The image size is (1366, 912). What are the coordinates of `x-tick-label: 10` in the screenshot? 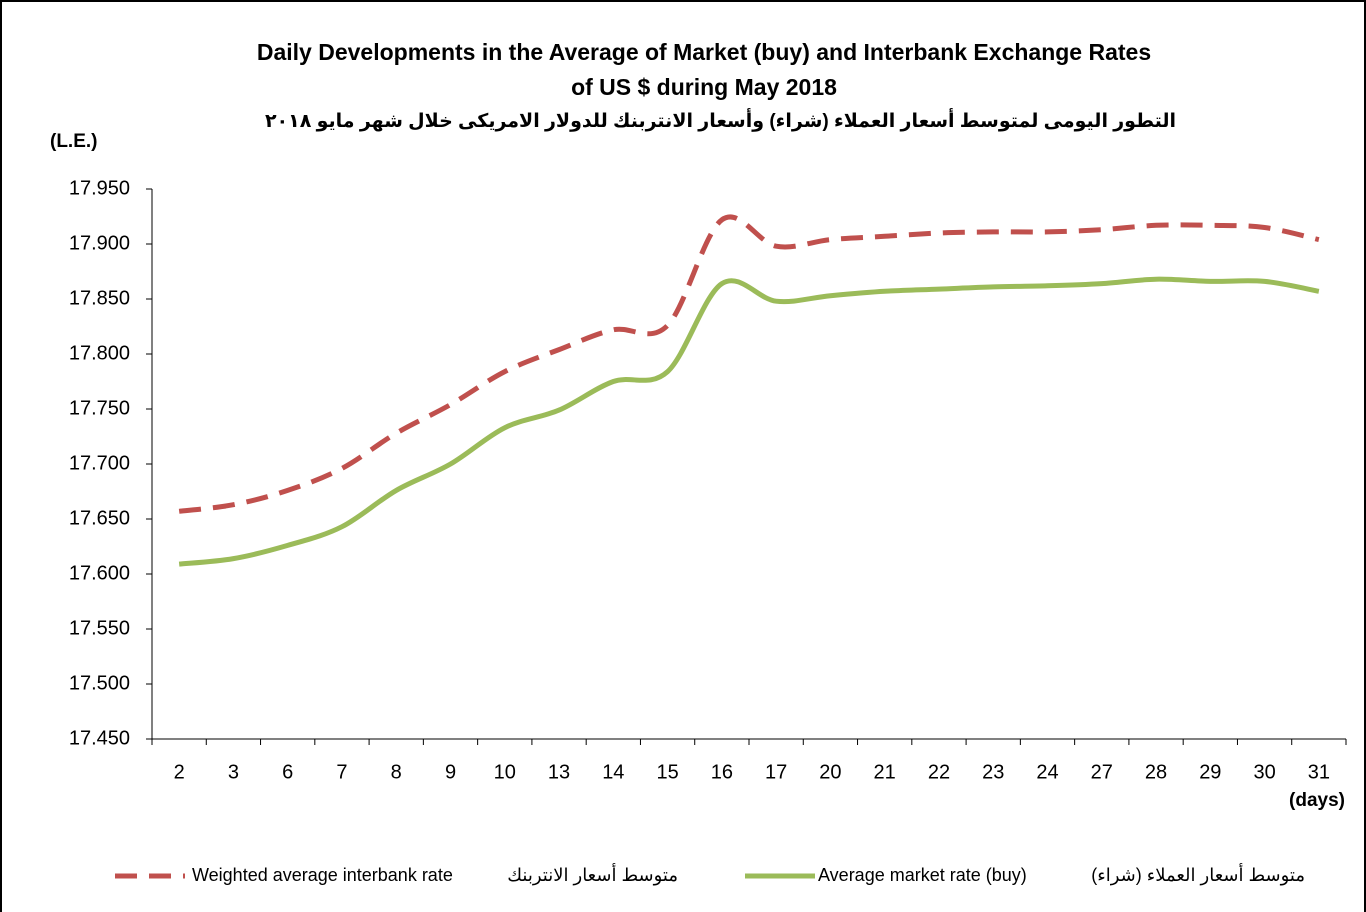 It's located at (505, 772).